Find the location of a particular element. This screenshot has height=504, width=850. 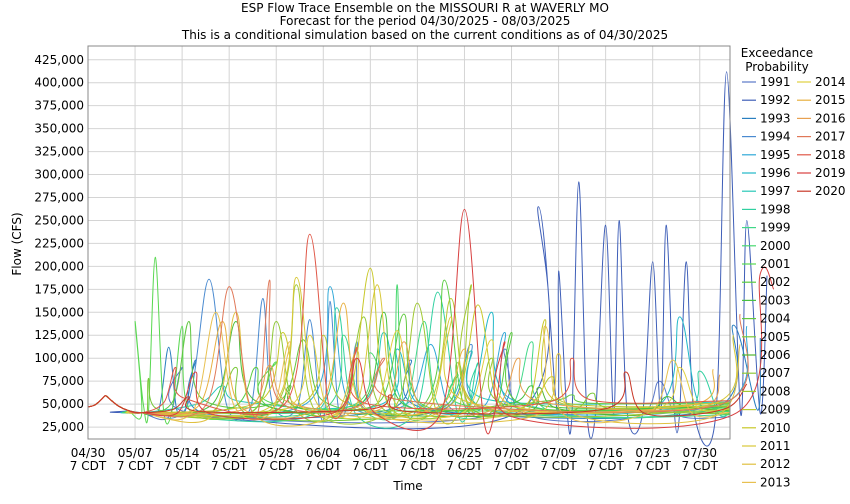

x-tick-label: 07/23 is located at coordinates (652, 453).